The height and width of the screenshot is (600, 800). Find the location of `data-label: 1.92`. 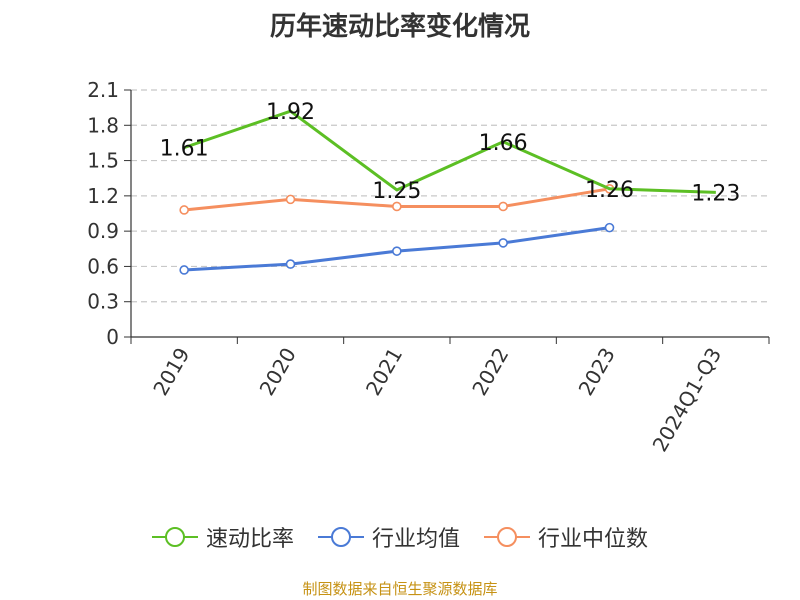

data-label: 1.92 is located at coordinates (290, 112).